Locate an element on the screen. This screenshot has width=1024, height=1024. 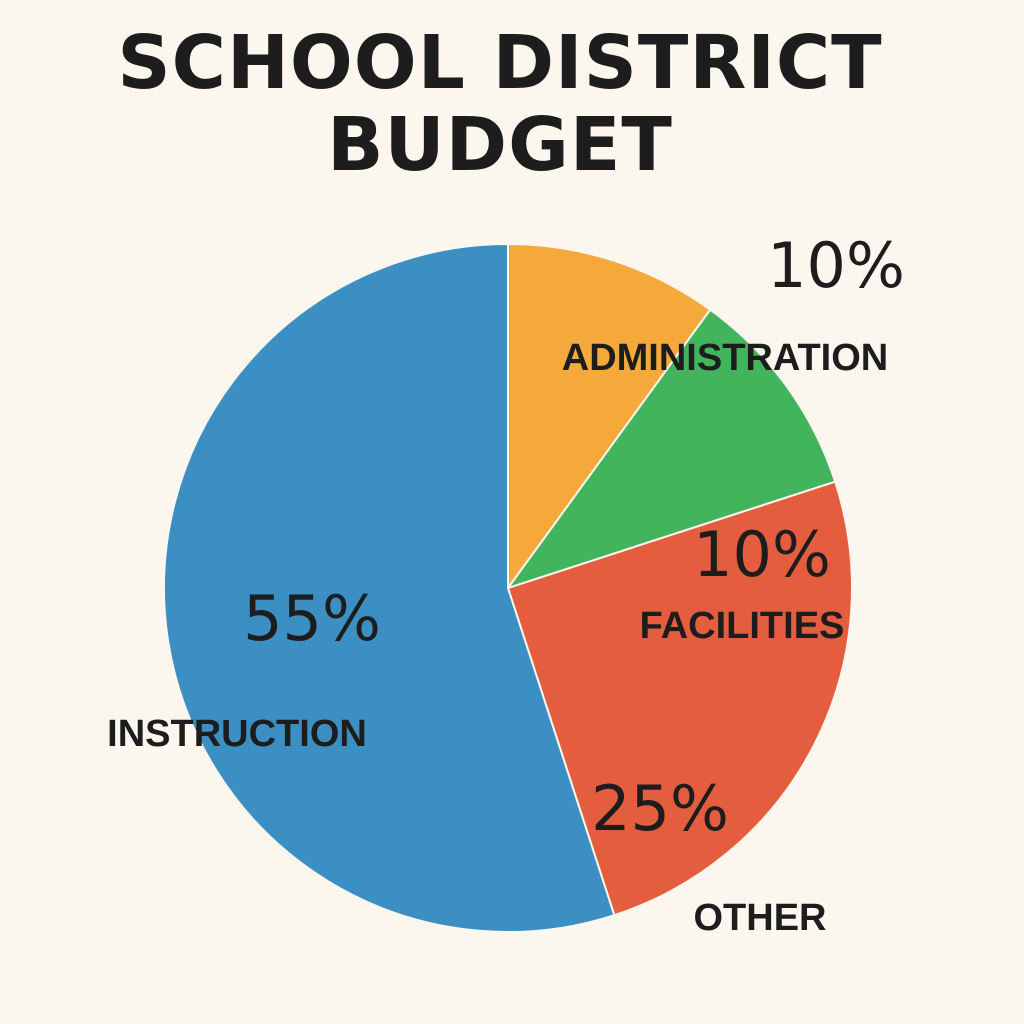
slice-label-facilities: FACILITIES is located at coordinates (742, 626).